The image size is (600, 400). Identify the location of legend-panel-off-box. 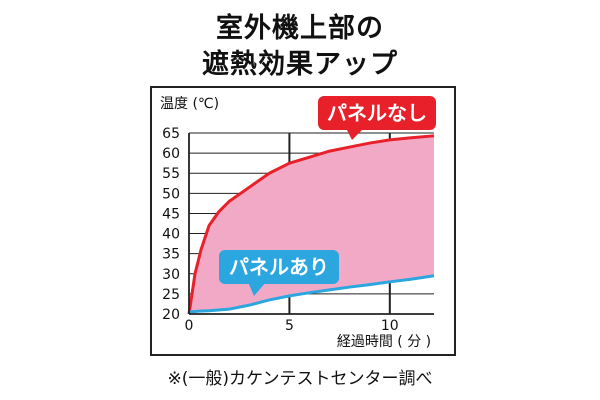
(377, 113).